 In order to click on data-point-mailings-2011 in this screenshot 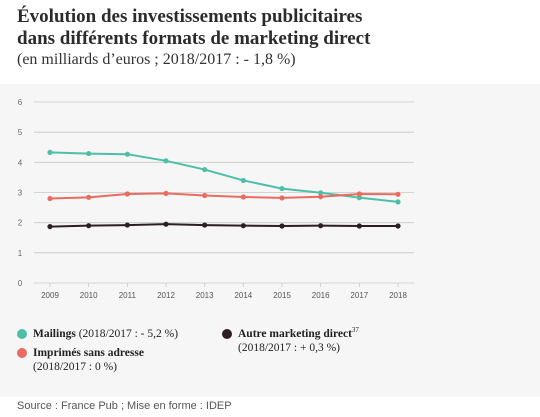, I will do `click(127, 154)`.